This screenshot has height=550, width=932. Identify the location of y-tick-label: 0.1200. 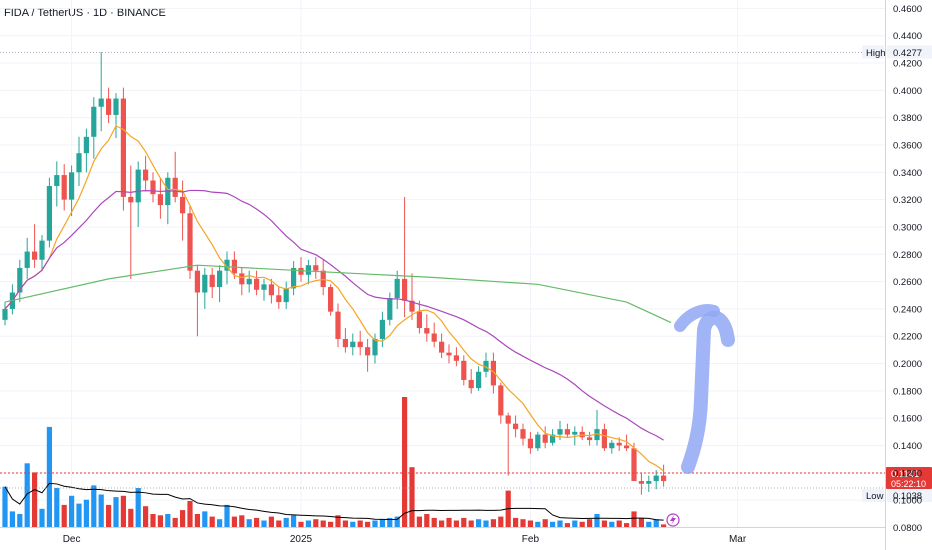
(907, 473).